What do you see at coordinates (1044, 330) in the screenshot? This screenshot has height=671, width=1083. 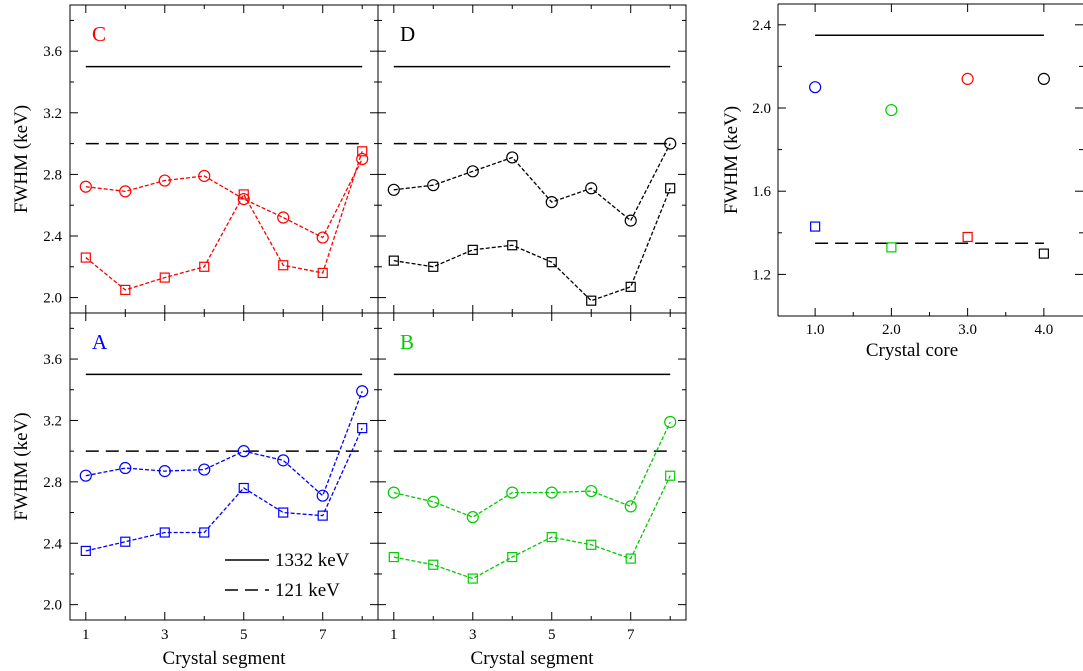 I see `x-tick-label: 4.0` at bounding box center [1044, 330].